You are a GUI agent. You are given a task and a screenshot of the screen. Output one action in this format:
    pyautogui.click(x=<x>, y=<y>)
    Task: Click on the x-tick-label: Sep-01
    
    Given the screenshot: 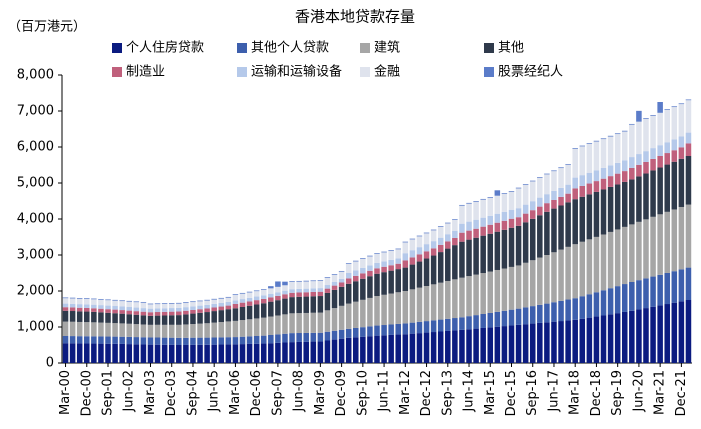 What is the action you would take?
    pyautogui.click(x=108, y=393)
    